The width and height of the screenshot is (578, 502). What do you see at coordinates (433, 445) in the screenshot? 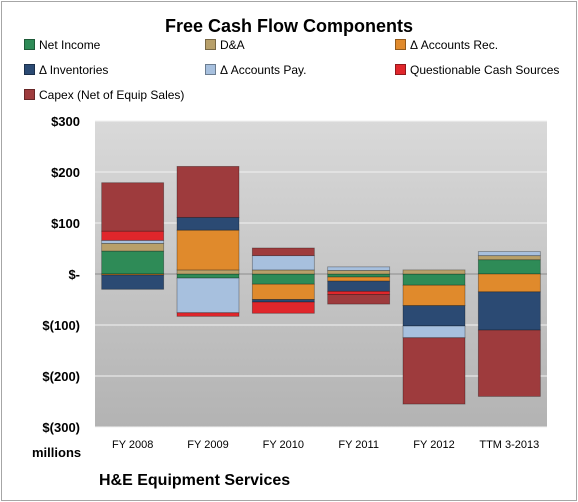
I see `x-tick-label: FY 2012` at bounding box center [433, 445].